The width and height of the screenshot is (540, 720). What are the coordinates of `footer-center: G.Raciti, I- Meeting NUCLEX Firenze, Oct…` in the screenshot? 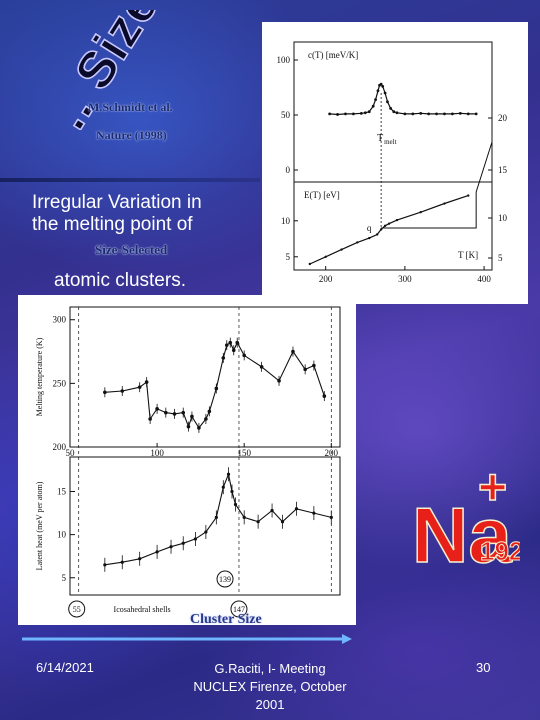 It's located at (270, 686).